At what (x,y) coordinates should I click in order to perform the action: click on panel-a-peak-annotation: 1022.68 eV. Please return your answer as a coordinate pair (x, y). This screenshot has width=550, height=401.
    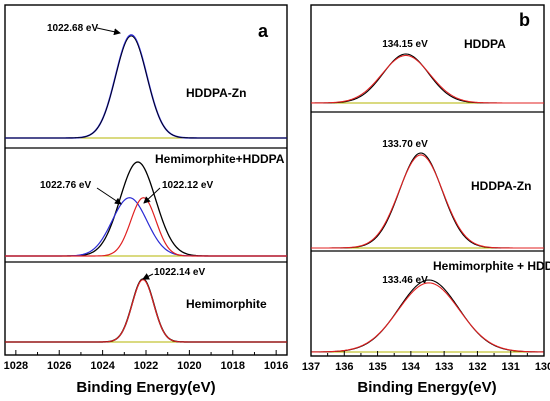
    Looking at the image, I should click on (72, 28).